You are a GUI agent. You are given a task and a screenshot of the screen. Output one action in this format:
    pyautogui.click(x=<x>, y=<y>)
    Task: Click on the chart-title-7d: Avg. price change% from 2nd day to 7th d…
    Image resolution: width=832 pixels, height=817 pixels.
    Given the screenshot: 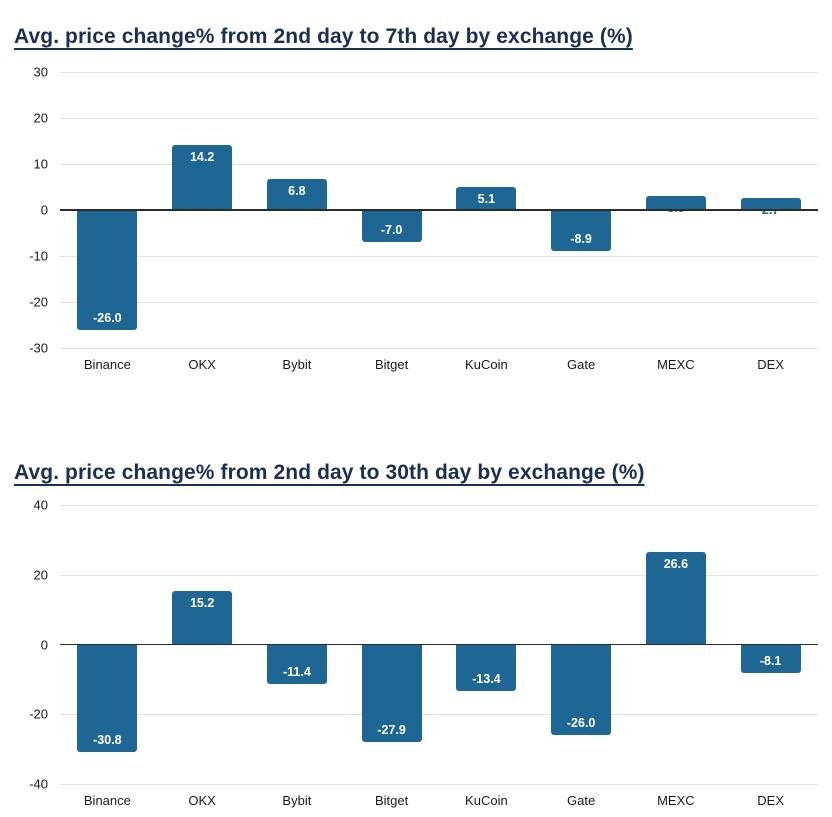 What is the action you would take?
    pyautogui.click(x=323, y=37)
    